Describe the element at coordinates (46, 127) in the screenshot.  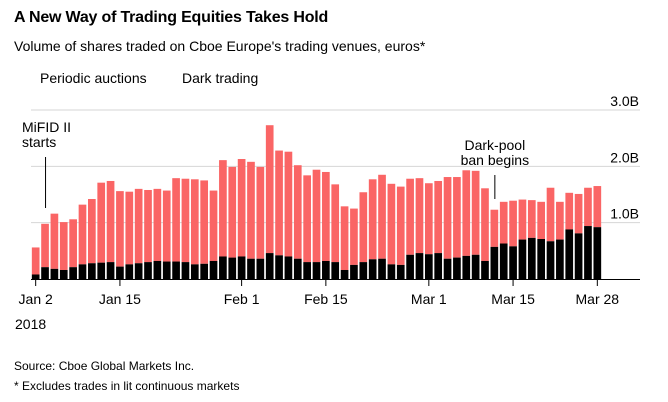
I see `annotation-mifid-text: MiFID II` at that location.